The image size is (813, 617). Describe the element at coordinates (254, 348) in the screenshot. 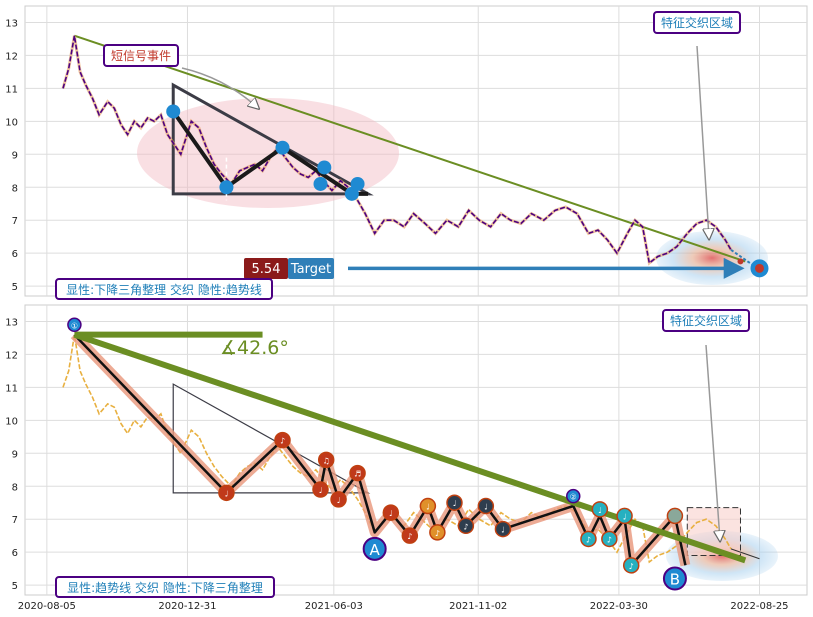

I see `angle-label: ∡42.6°` at that location.